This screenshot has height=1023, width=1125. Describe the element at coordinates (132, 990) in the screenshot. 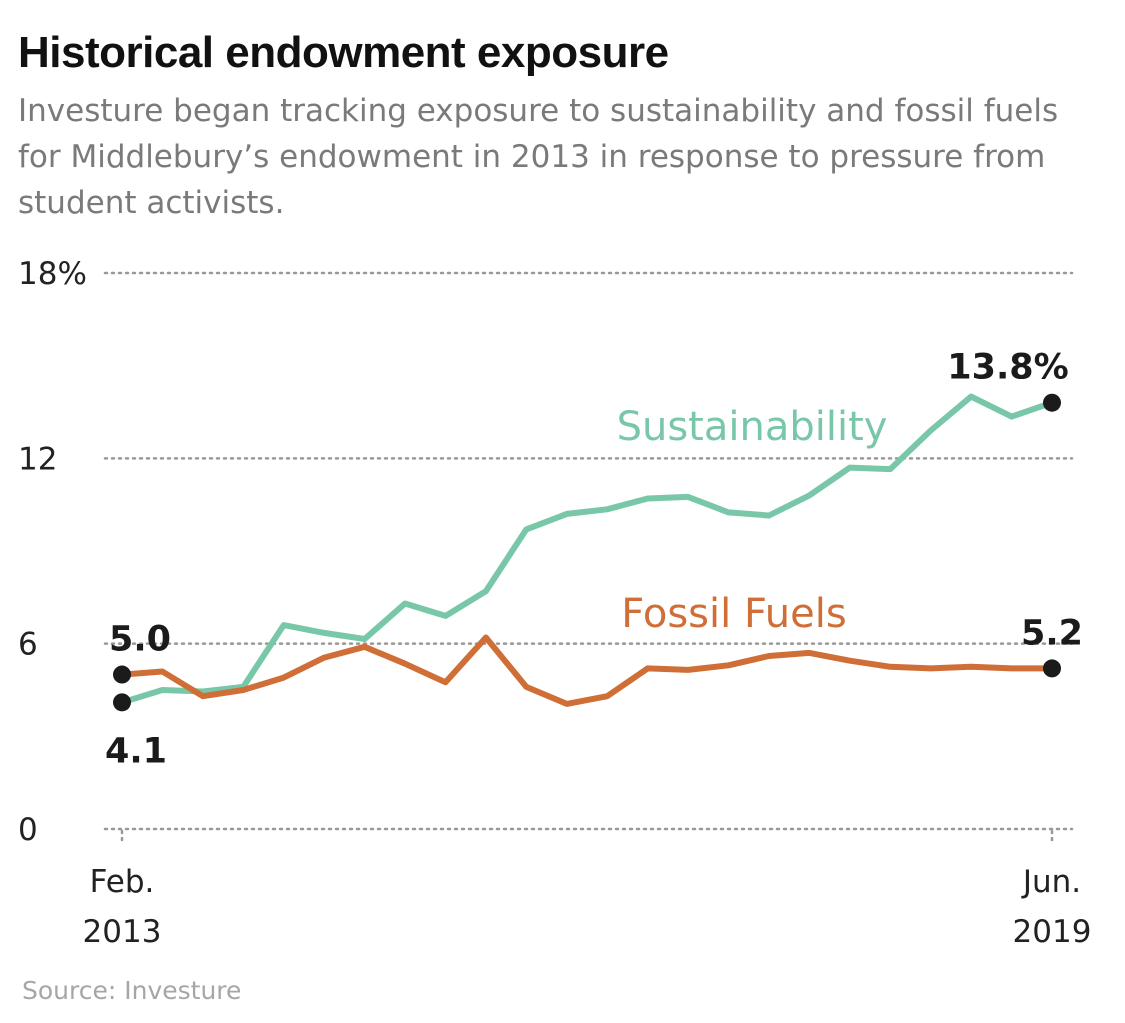

I see `source-note: Source: Investure` at that location.